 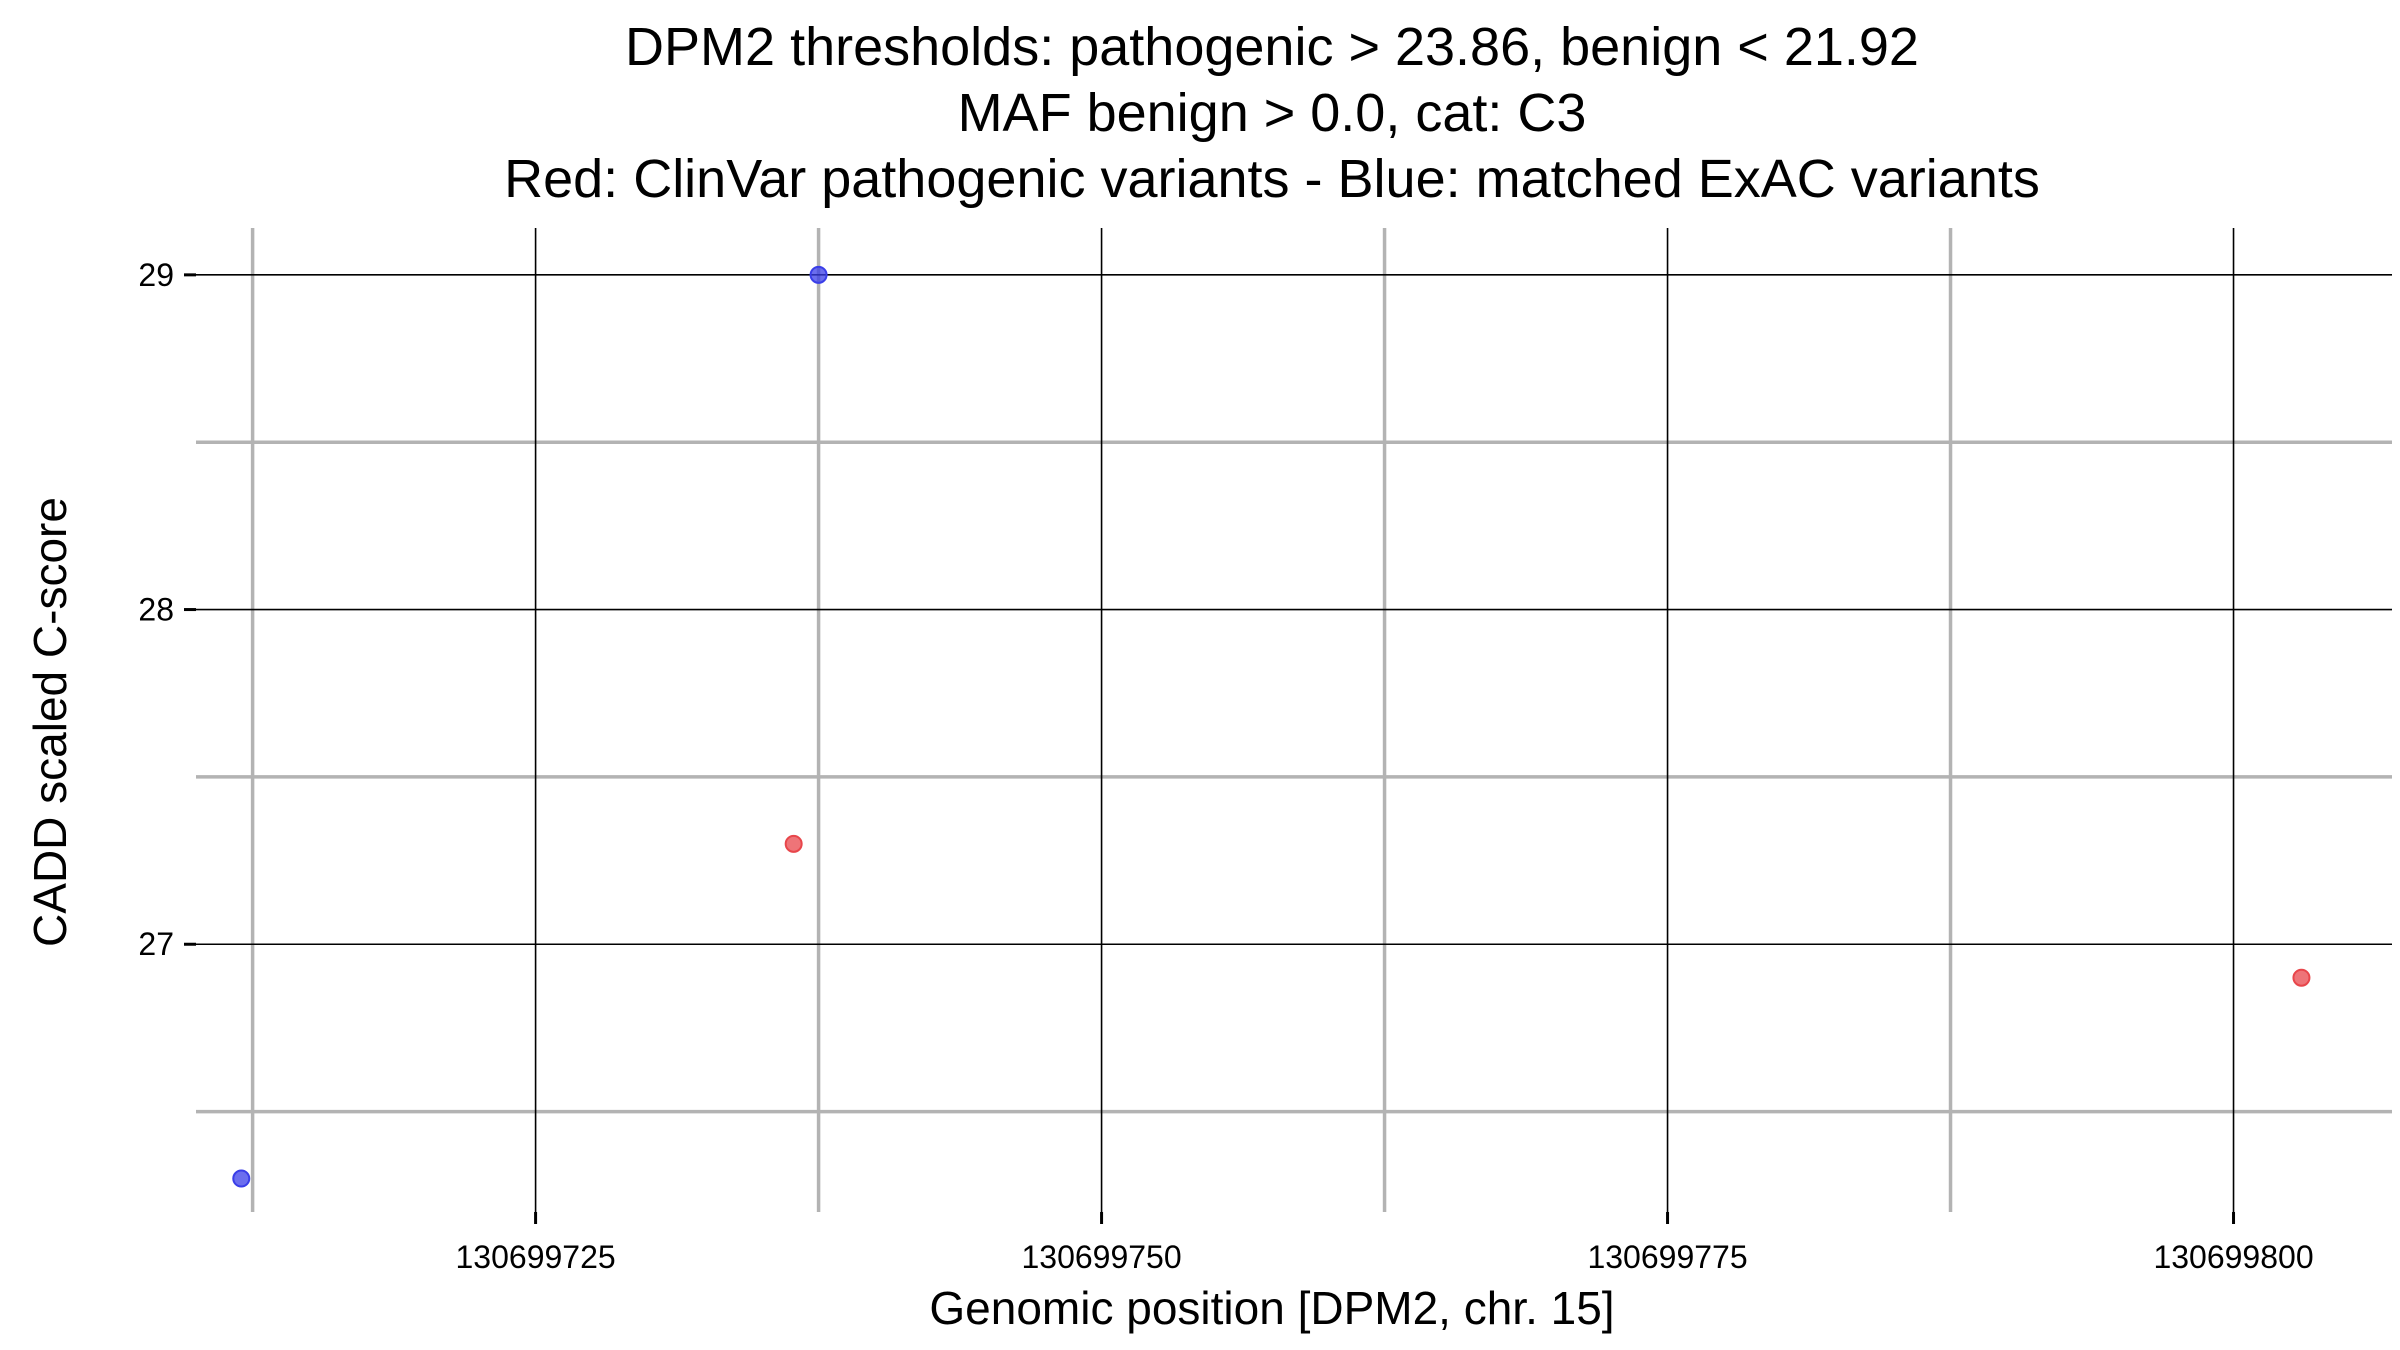 What do you see at coordinates (156, 275) in the screenshot?
I see `y-tick-label: 29` at bounding box center [156, 275].